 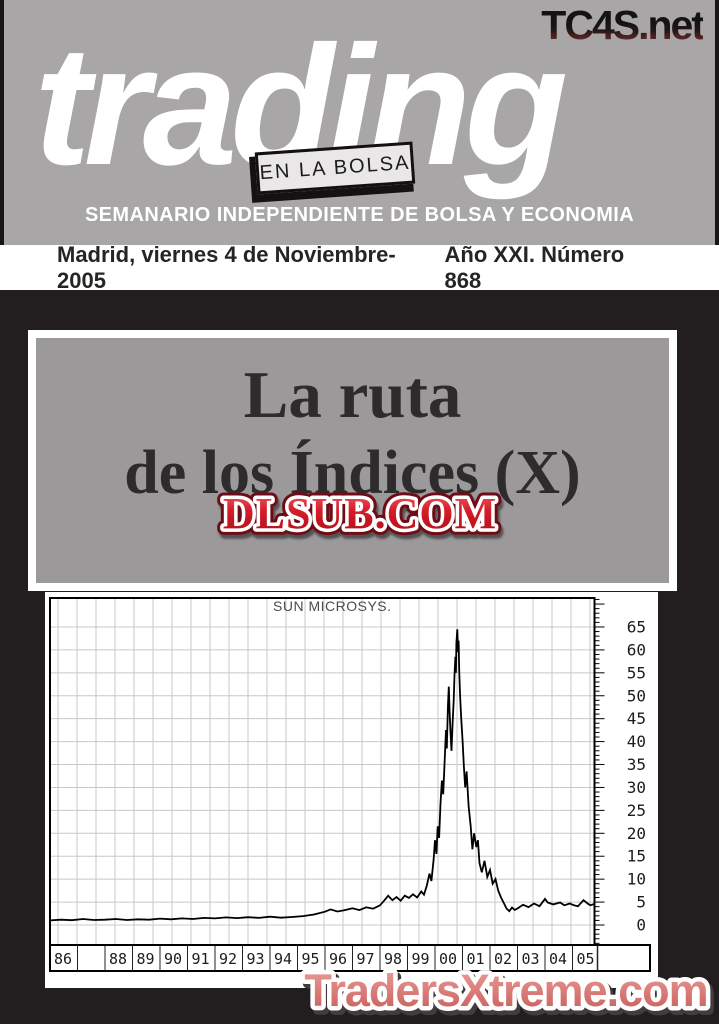 I want to click on footer-text-stroke: TradersXtreme.com, so click(x=505, y=990).